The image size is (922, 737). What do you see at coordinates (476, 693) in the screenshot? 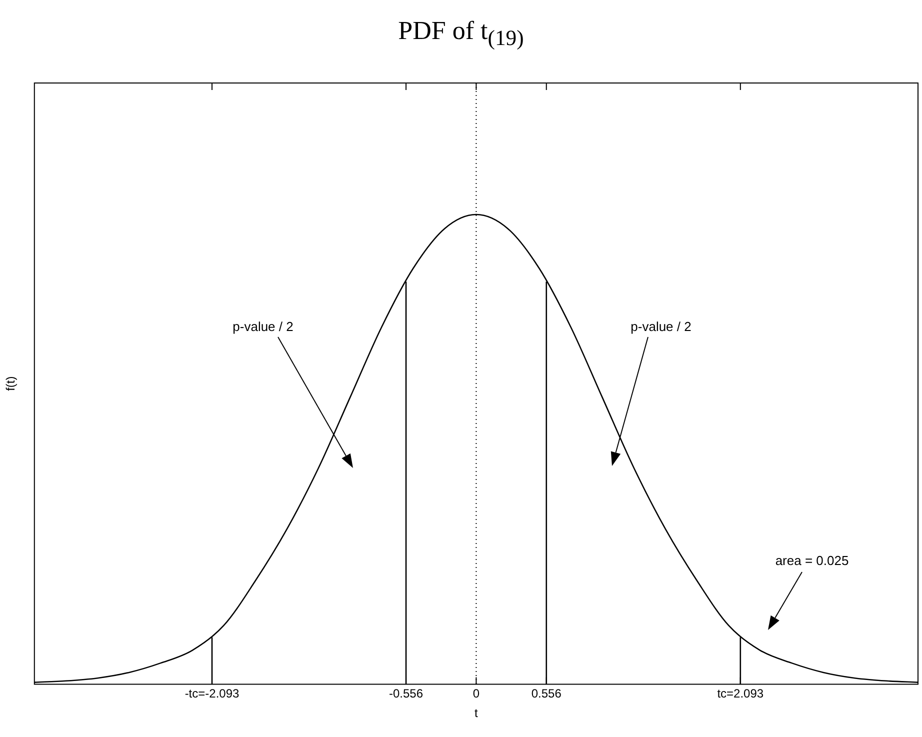
I see `x-tick-label: 0` at bounding box center [476, 693].